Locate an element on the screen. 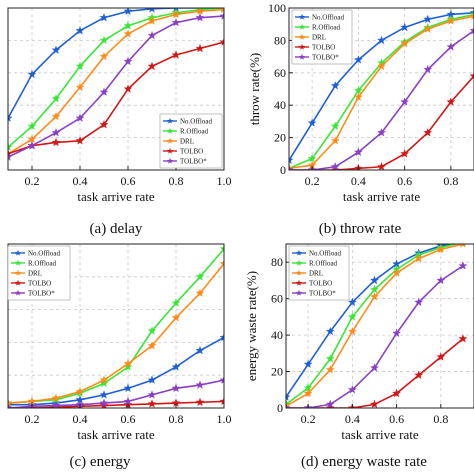  y-axis-label: energy waste rate(%) is located at coordinates (251, 326).